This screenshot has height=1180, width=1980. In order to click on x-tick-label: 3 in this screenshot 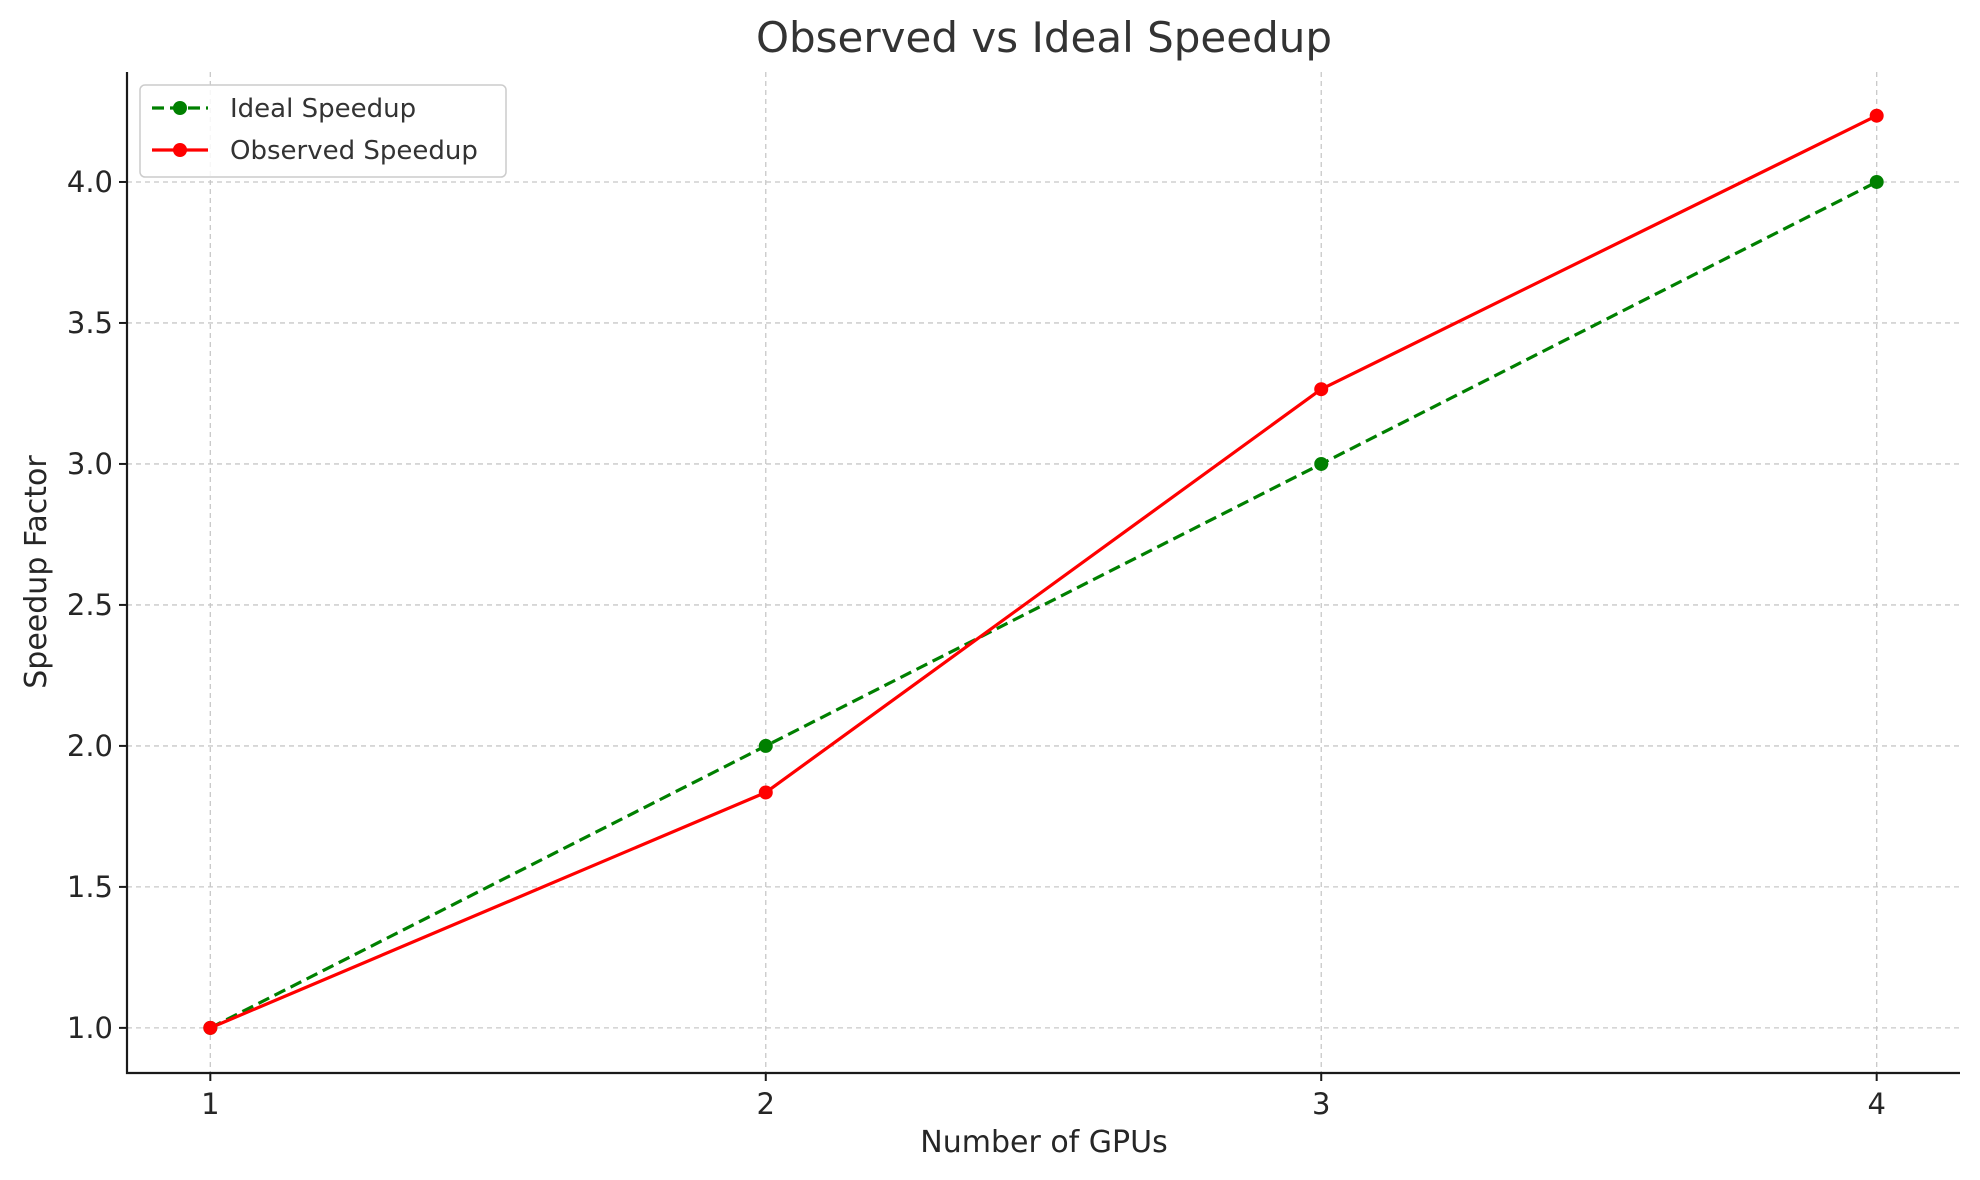, I will do `click(1321, 1104)`.